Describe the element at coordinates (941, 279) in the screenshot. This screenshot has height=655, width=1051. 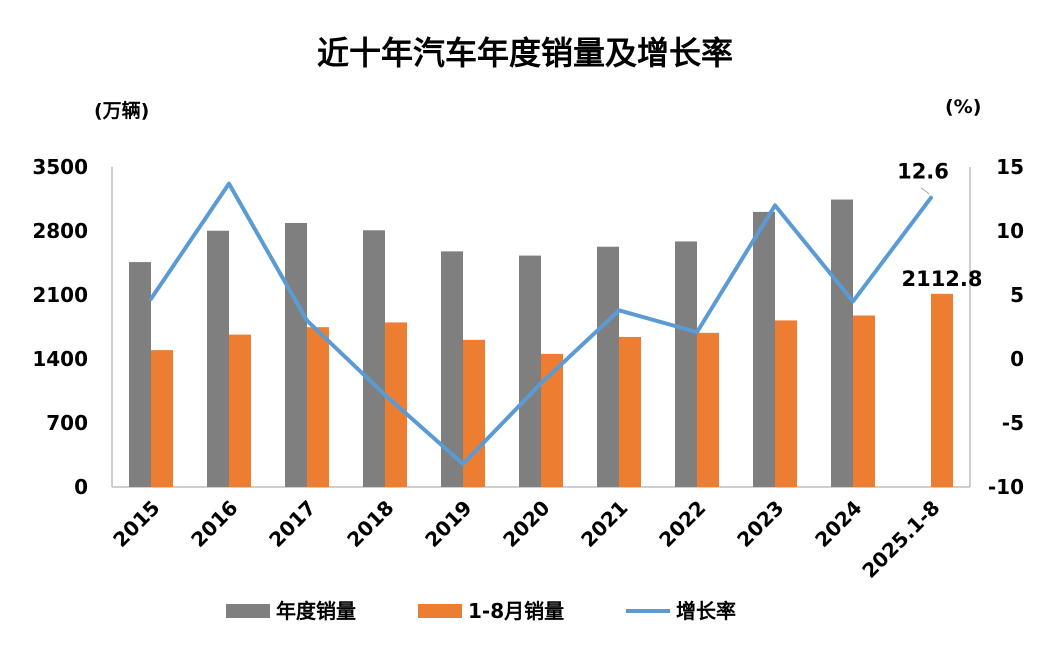
I see `data-label-ytd: 2112.8` at that location.